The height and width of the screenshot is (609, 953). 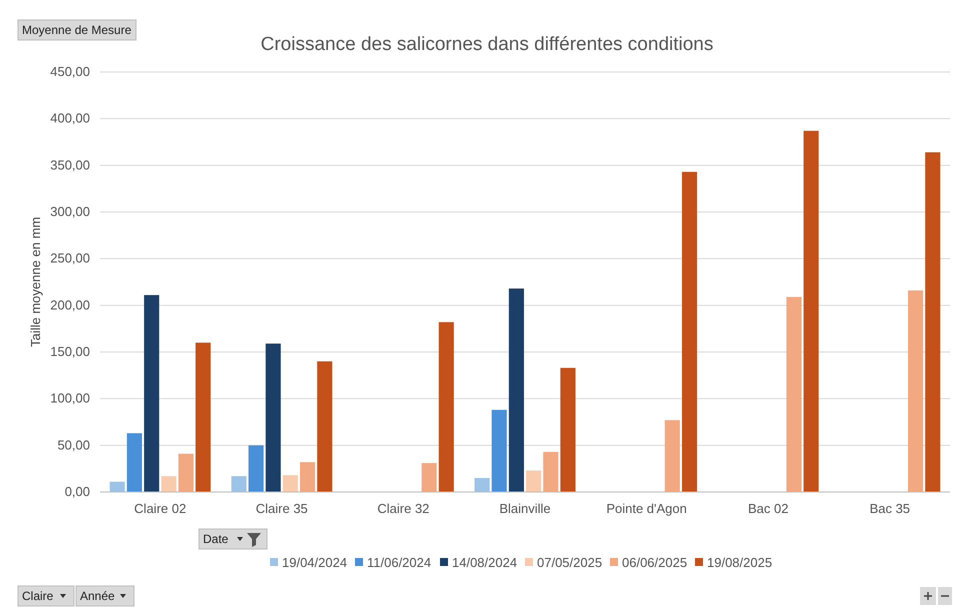 I want to click on chart-title: Croissance des salicornes dans différentes conditions, so click(x=487, y=44).